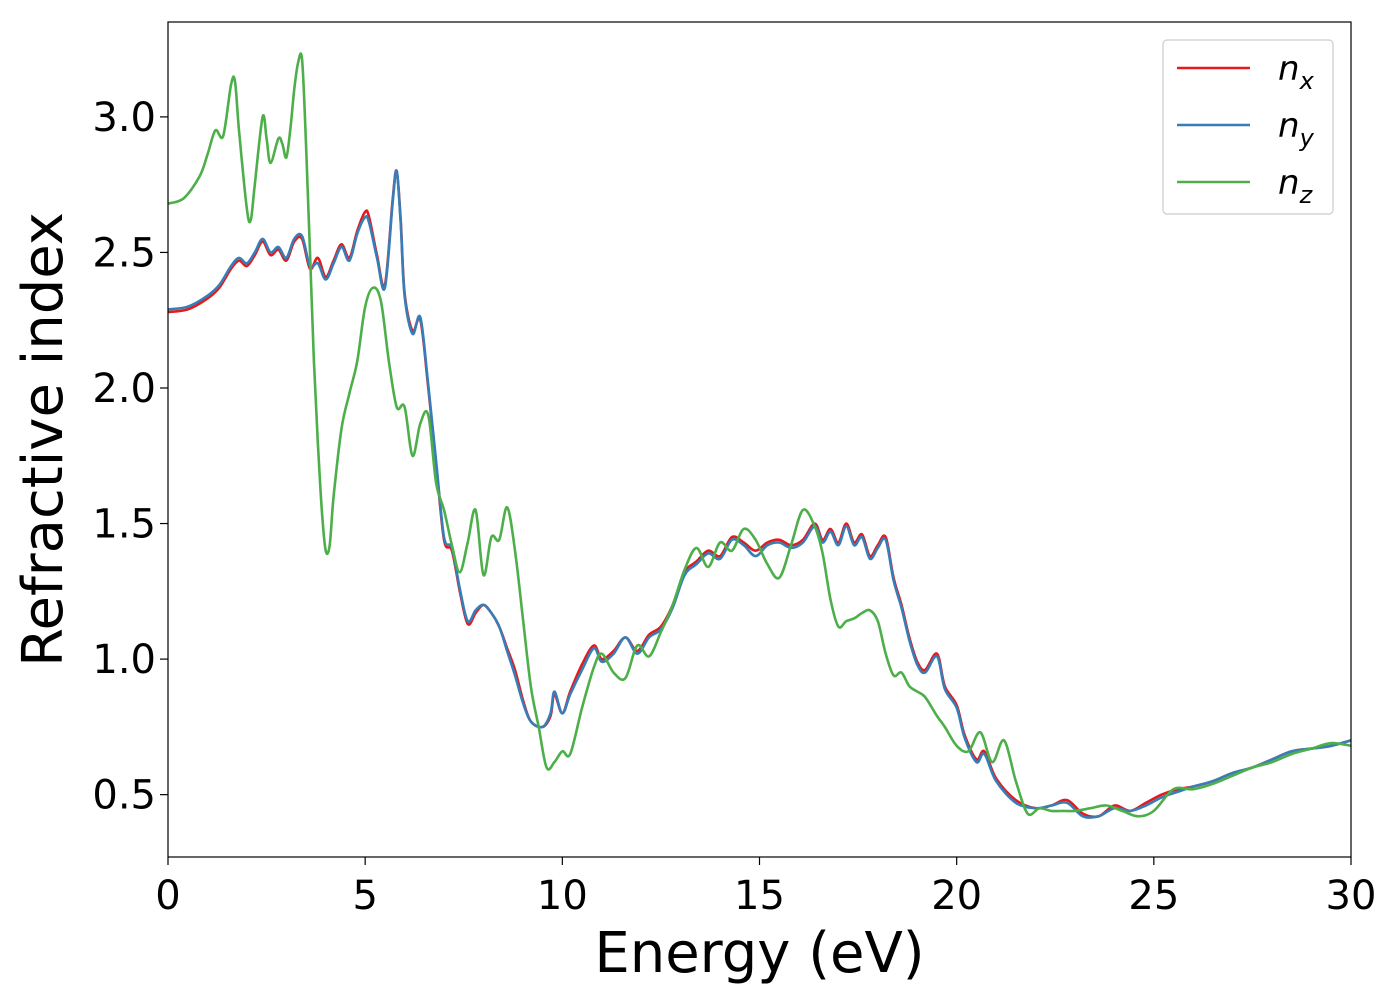 The width and height of the screenshot is (1400, 1000). I want to click on y-axis-title: Refractive index, so click(43, 439).